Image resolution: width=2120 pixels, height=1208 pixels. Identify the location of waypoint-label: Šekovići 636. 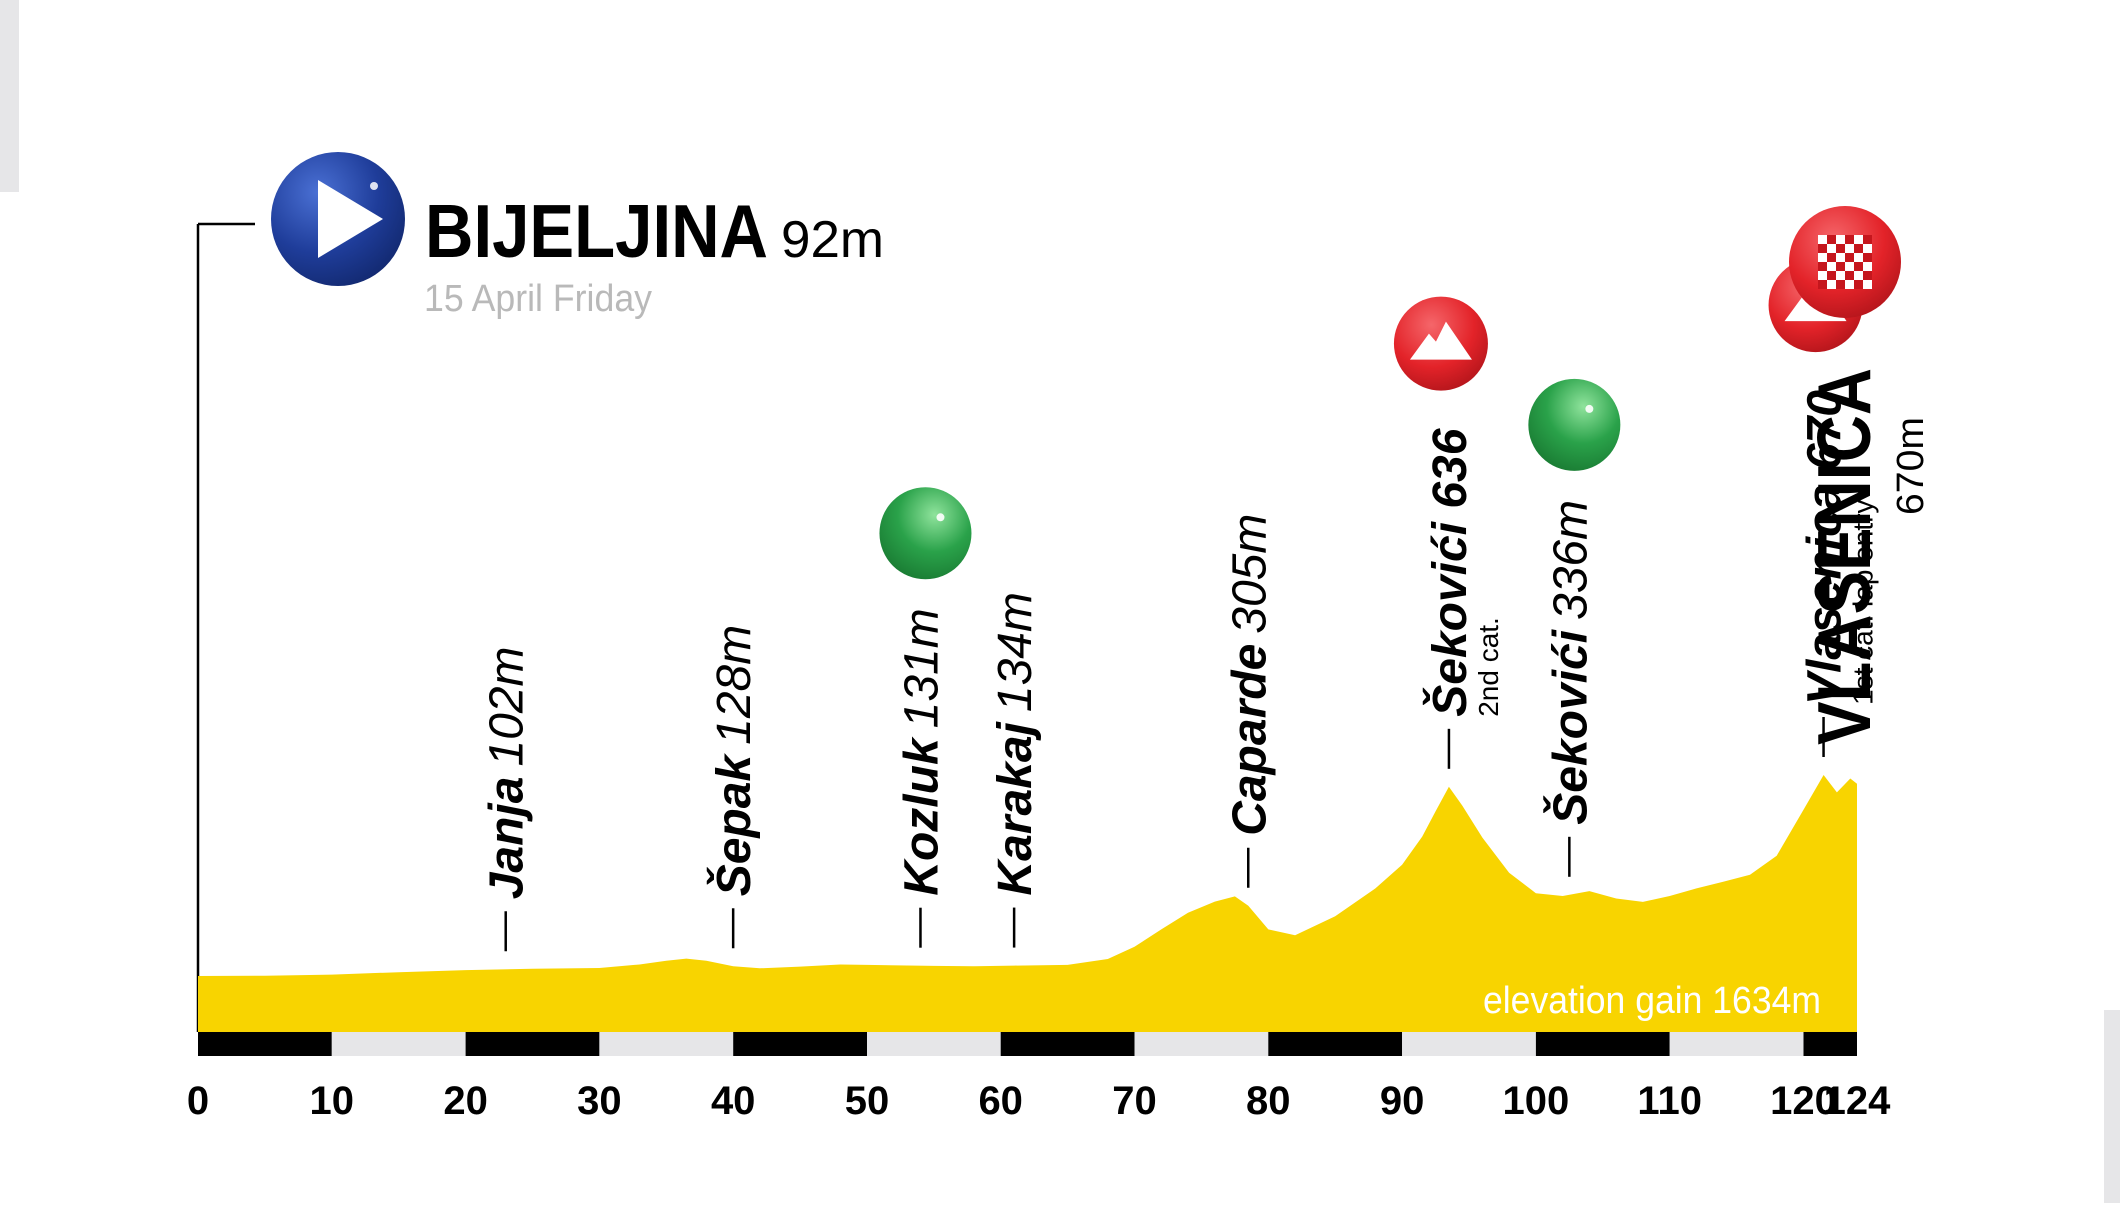
(1449, 572).